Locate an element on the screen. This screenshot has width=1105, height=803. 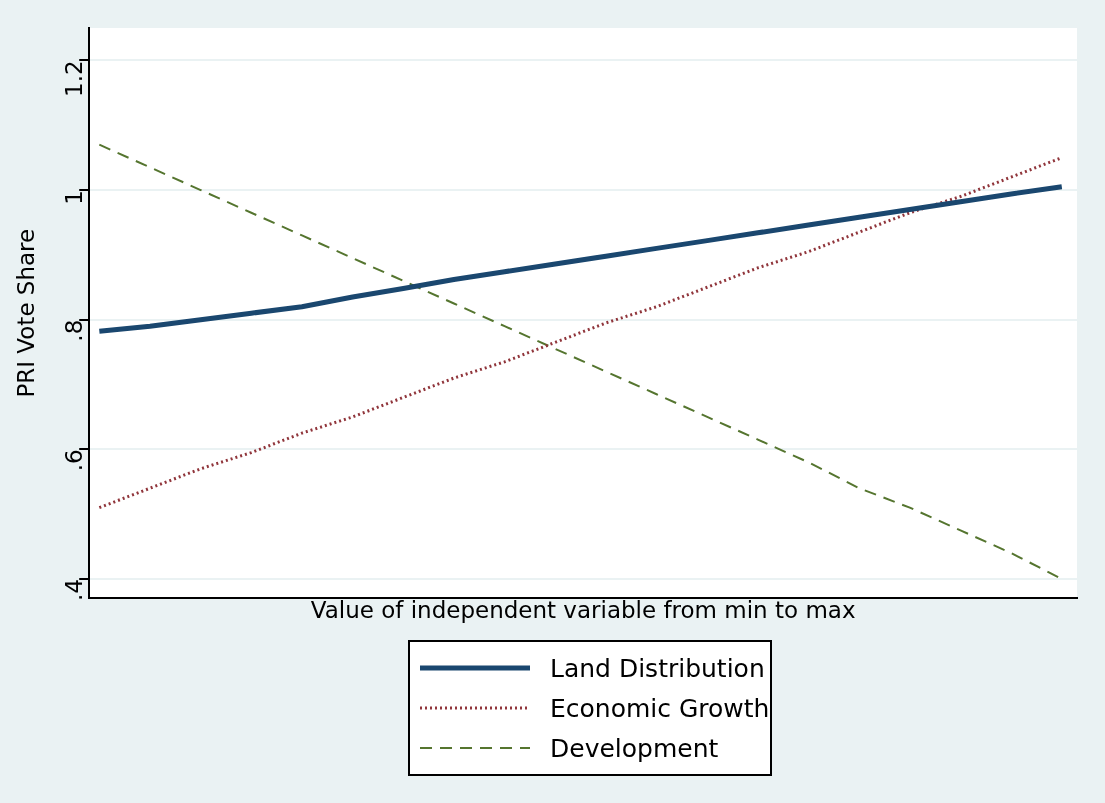
y-axis-title: PRI Vote Share is located at coordinates (25, 313).